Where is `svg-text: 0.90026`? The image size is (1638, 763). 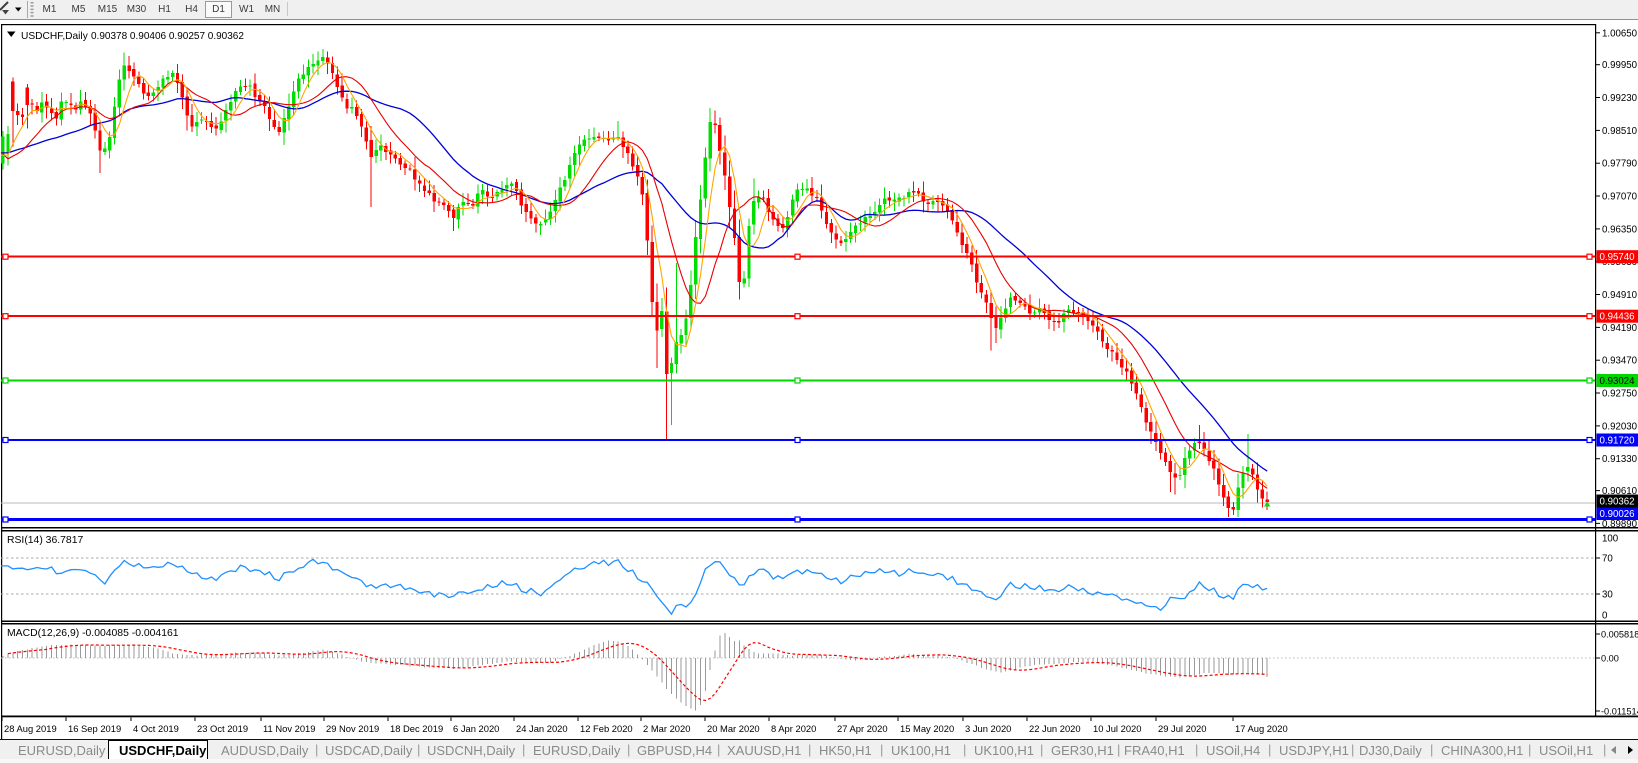 svg-text: 0.90026 is located at coordinates (1617, 514).